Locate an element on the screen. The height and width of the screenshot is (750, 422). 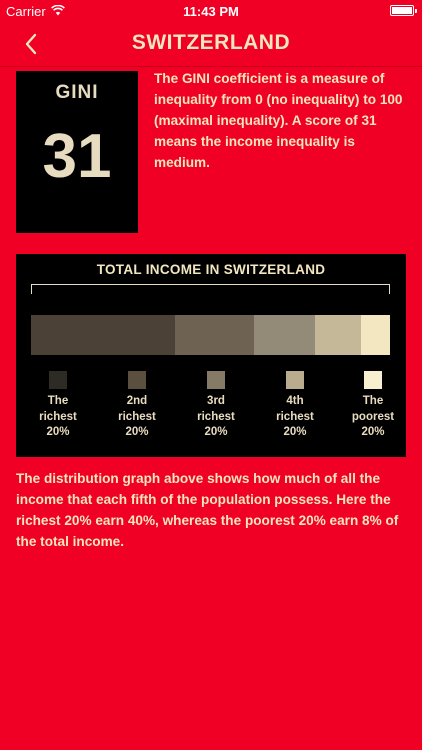
gini-value: 31 is located at coordinates (77, 156).